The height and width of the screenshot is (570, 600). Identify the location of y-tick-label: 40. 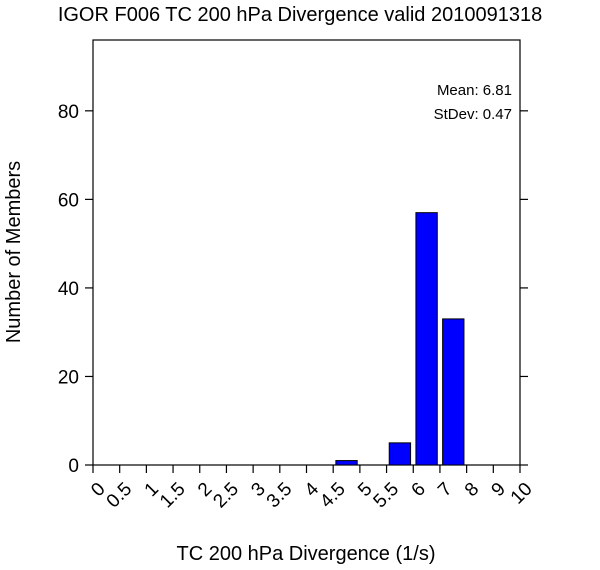
(68, 289).